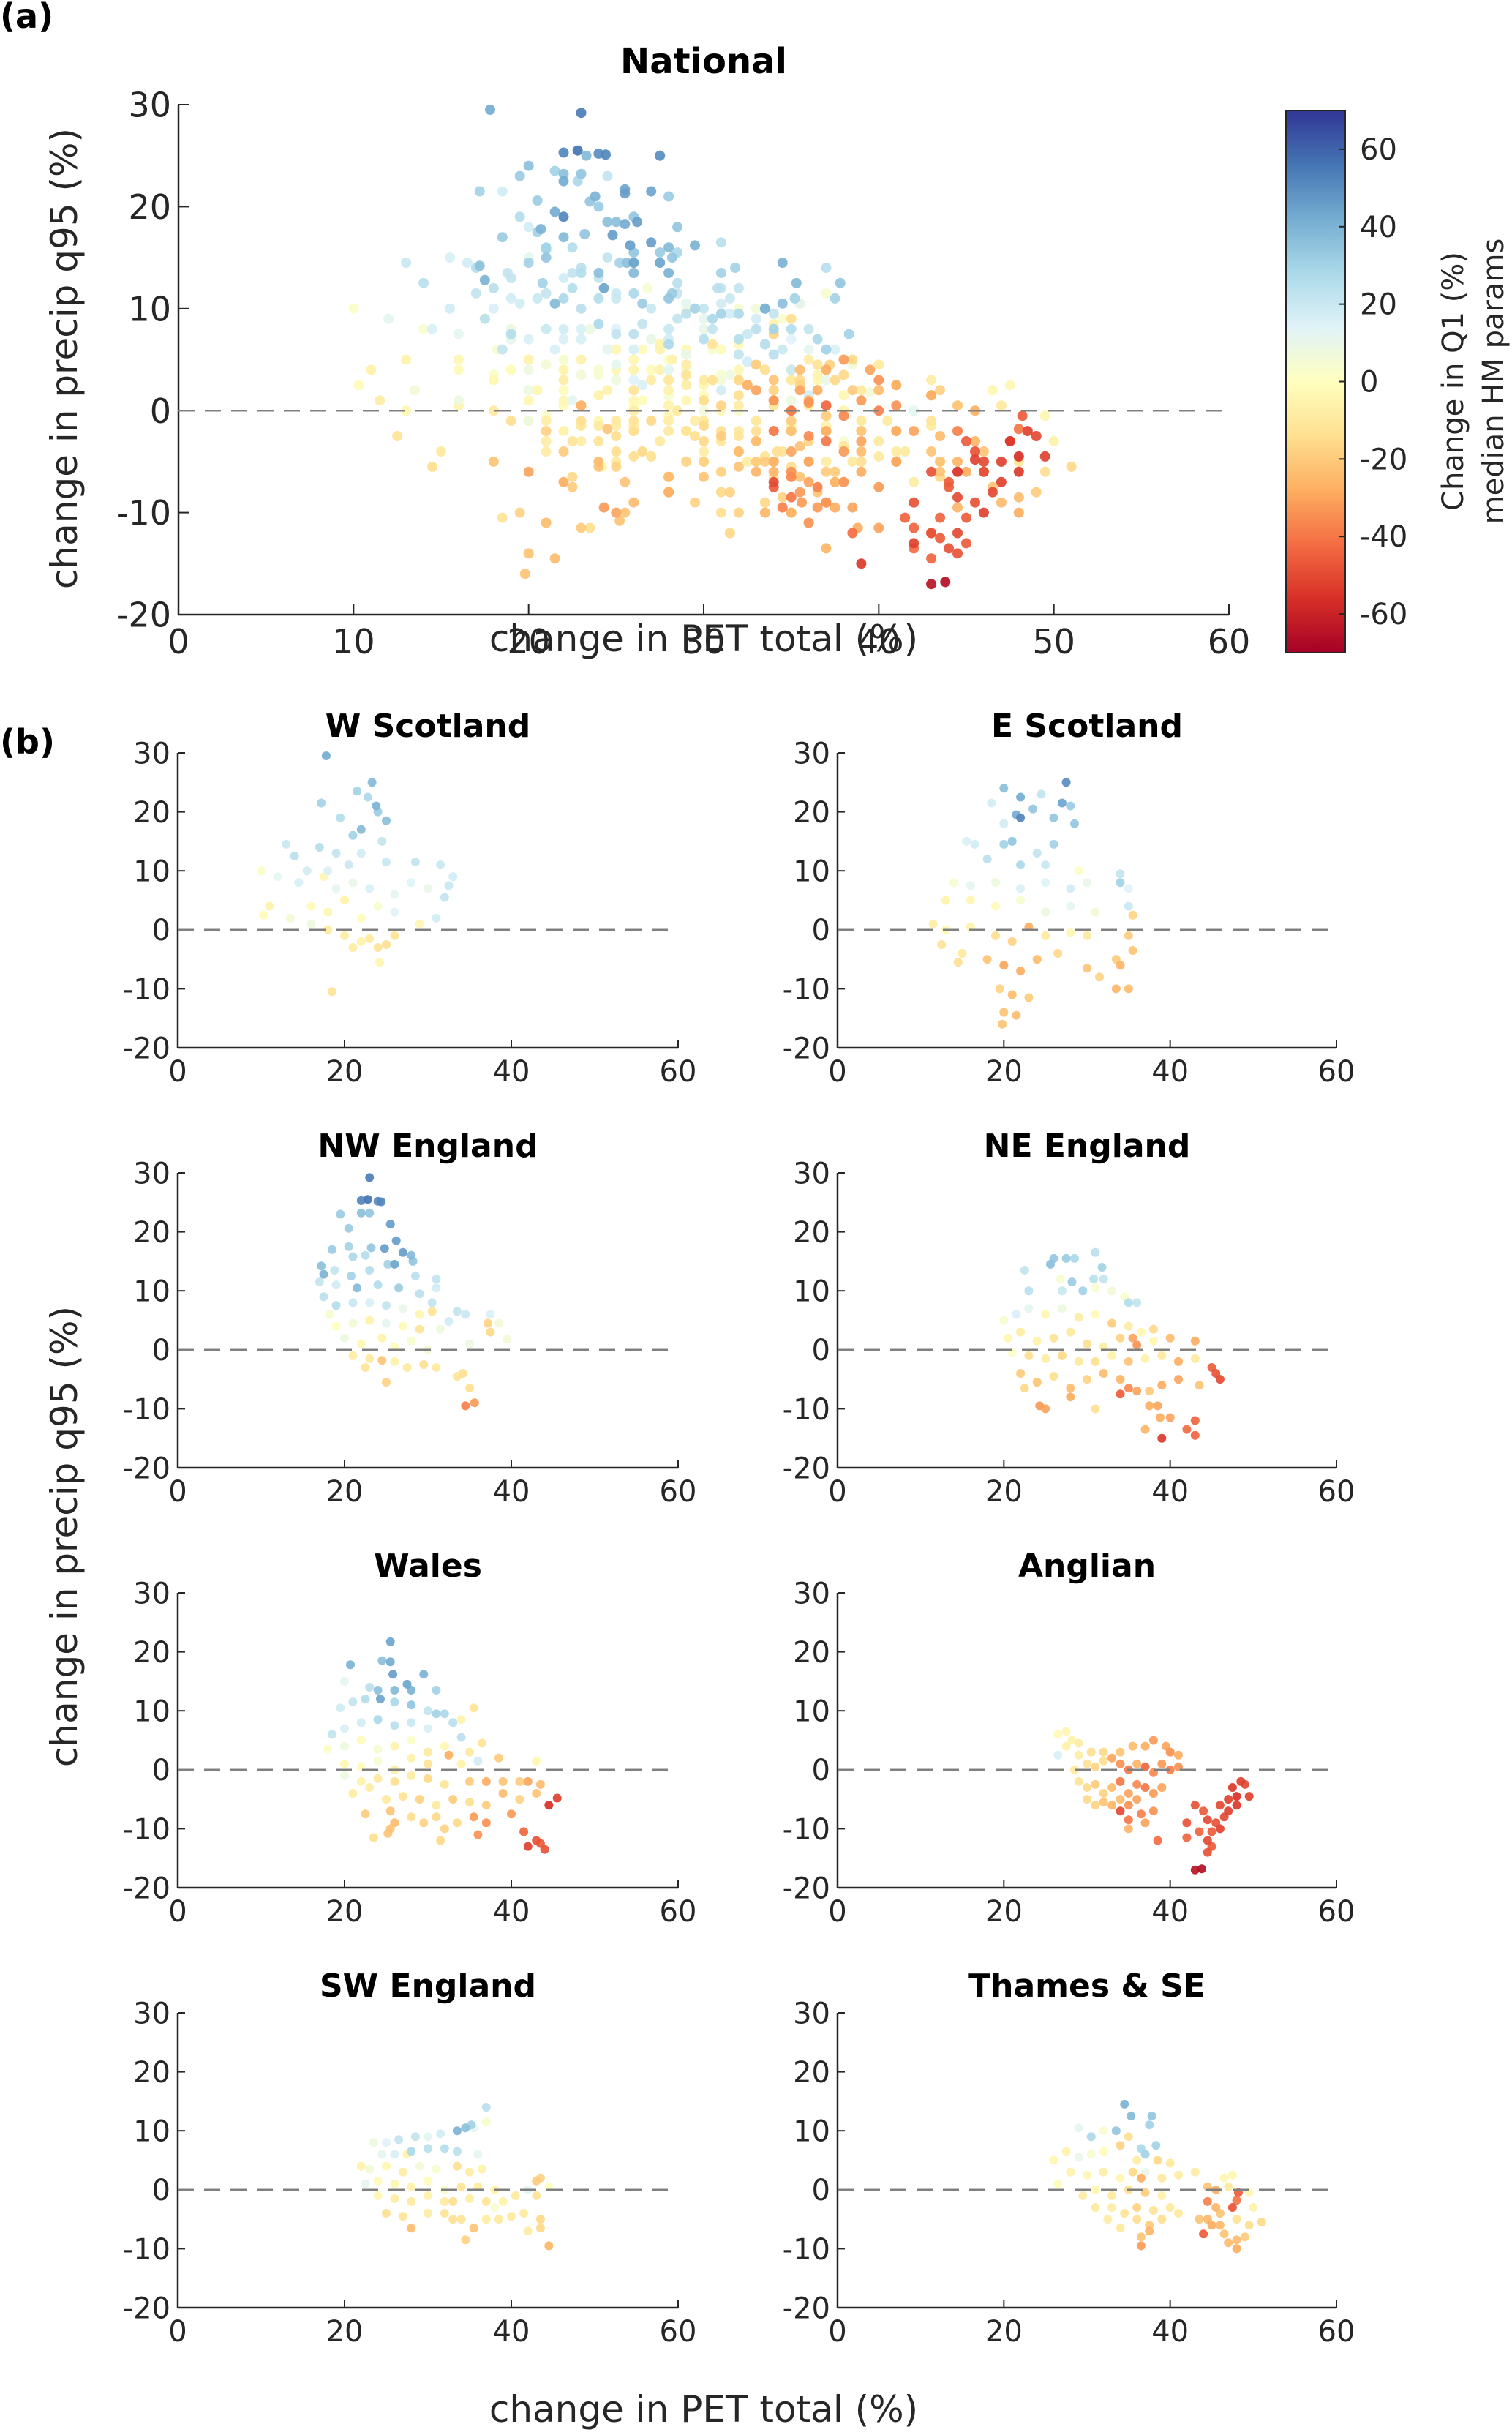  Describe the element at coordinates (147, 990) in the screenshot. I see `w-scotland-y-tick-label: -10` at that location.